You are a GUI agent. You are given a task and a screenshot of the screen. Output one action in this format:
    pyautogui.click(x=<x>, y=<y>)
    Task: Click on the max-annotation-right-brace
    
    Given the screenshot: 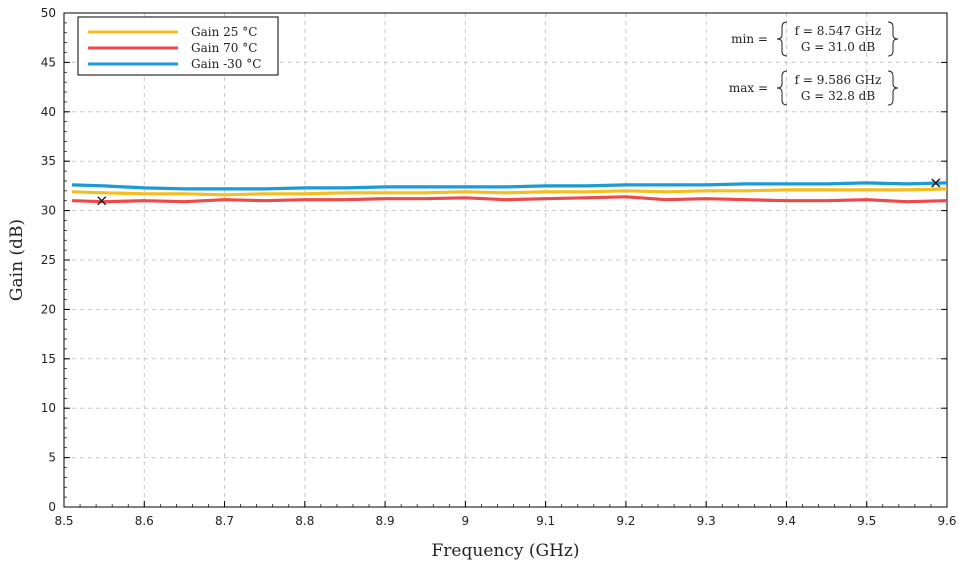 What is the action you would take?
    pyautogui.click(x=893, y=88)
    